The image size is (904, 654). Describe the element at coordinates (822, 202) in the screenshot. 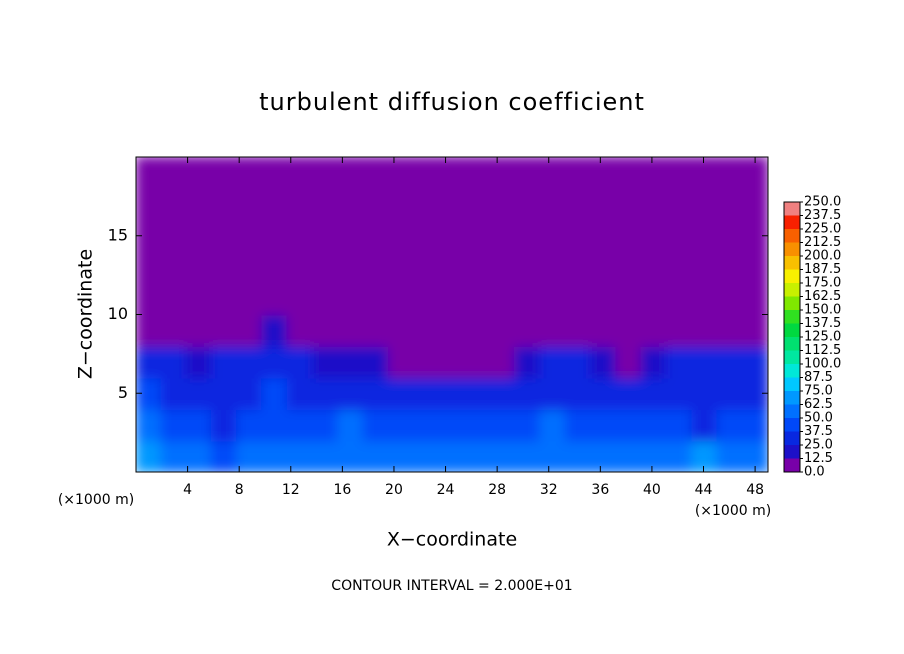

I see `colorbar-label: 250.0` at that location.